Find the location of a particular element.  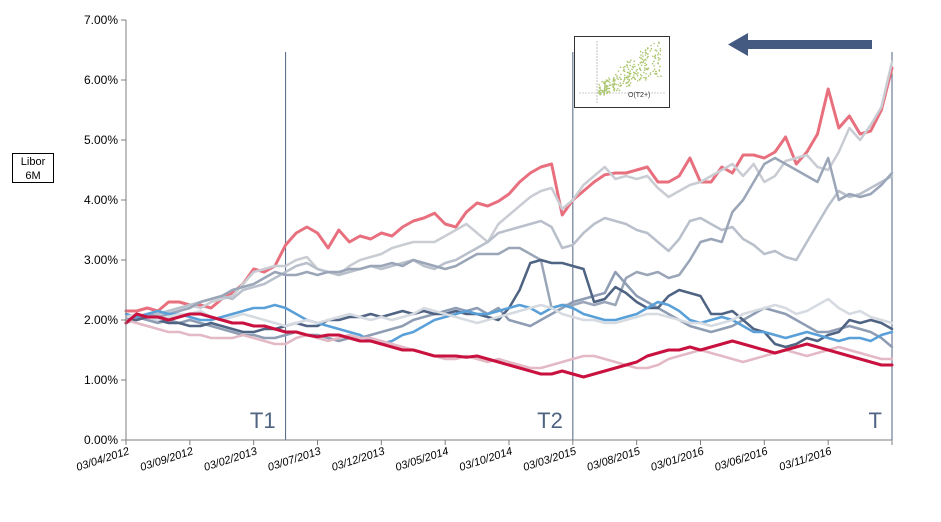

marker-label-t2: T2 is located at coordinates (550, 420).